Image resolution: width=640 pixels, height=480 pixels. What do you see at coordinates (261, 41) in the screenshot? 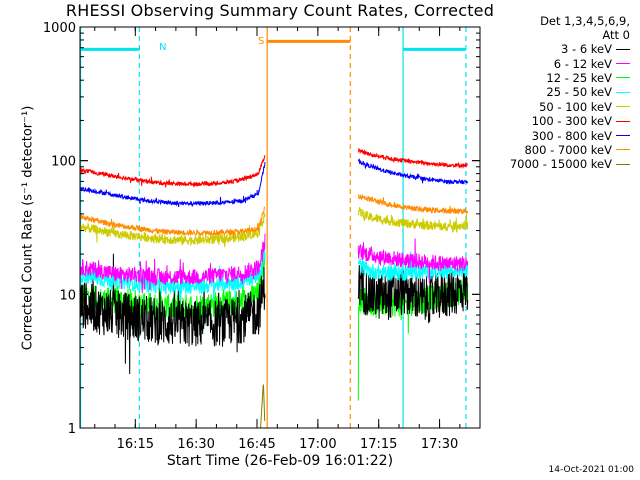
I see `flag-label-s: S` at bounding box center [261, 41].